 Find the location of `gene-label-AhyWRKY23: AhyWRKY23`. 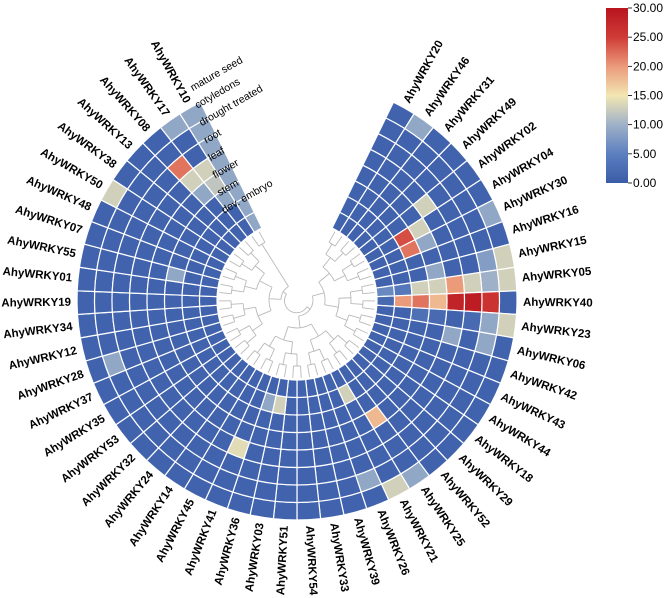

gene-label-AhyWRKY23: AhyWRKY23 is located at coordinates (556, 331).